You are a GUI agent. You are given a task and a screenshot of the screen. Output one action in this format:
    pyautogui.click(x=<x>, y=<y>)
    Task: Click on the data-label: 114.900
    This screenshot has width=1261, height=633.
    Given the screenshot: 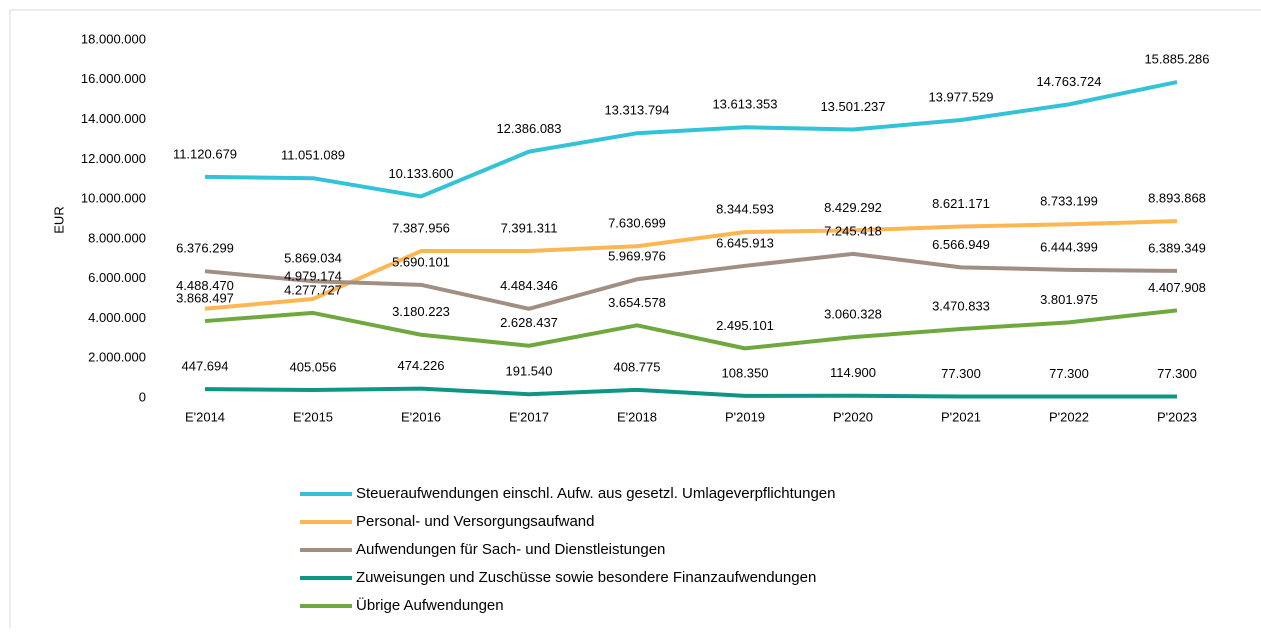 What is the action you would take?
    pyautogui.click(x=853, y=372)
    